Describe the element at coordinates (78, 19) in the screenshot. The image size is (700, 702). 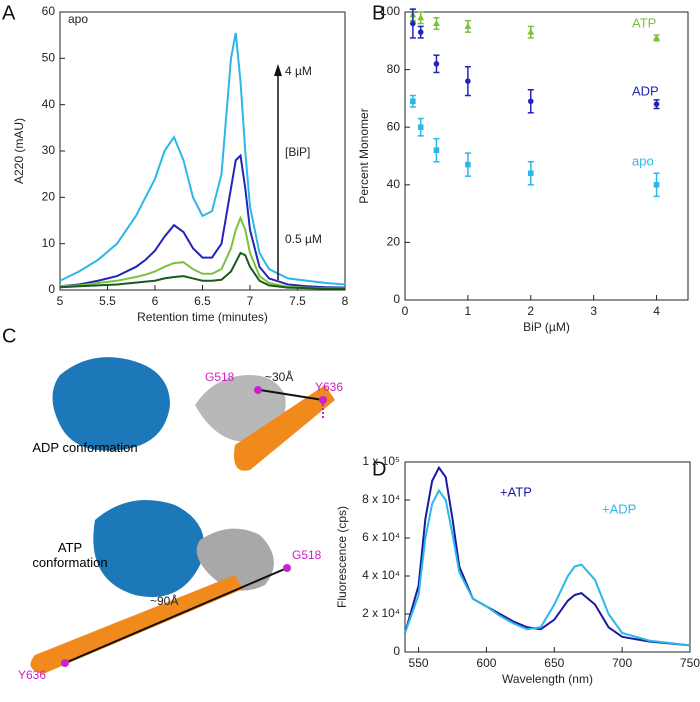
I see `annotation: apo` at that location.